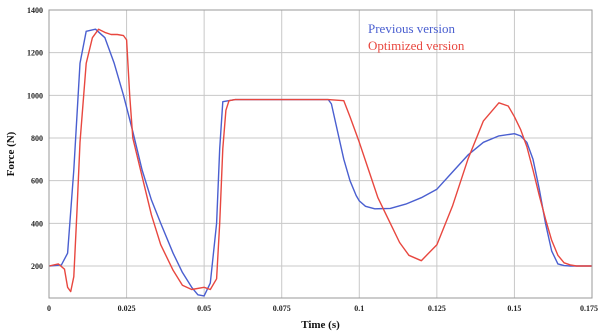 The image size is (599, 335). I want to click on y-tick-label: 400, so click(37, 223).